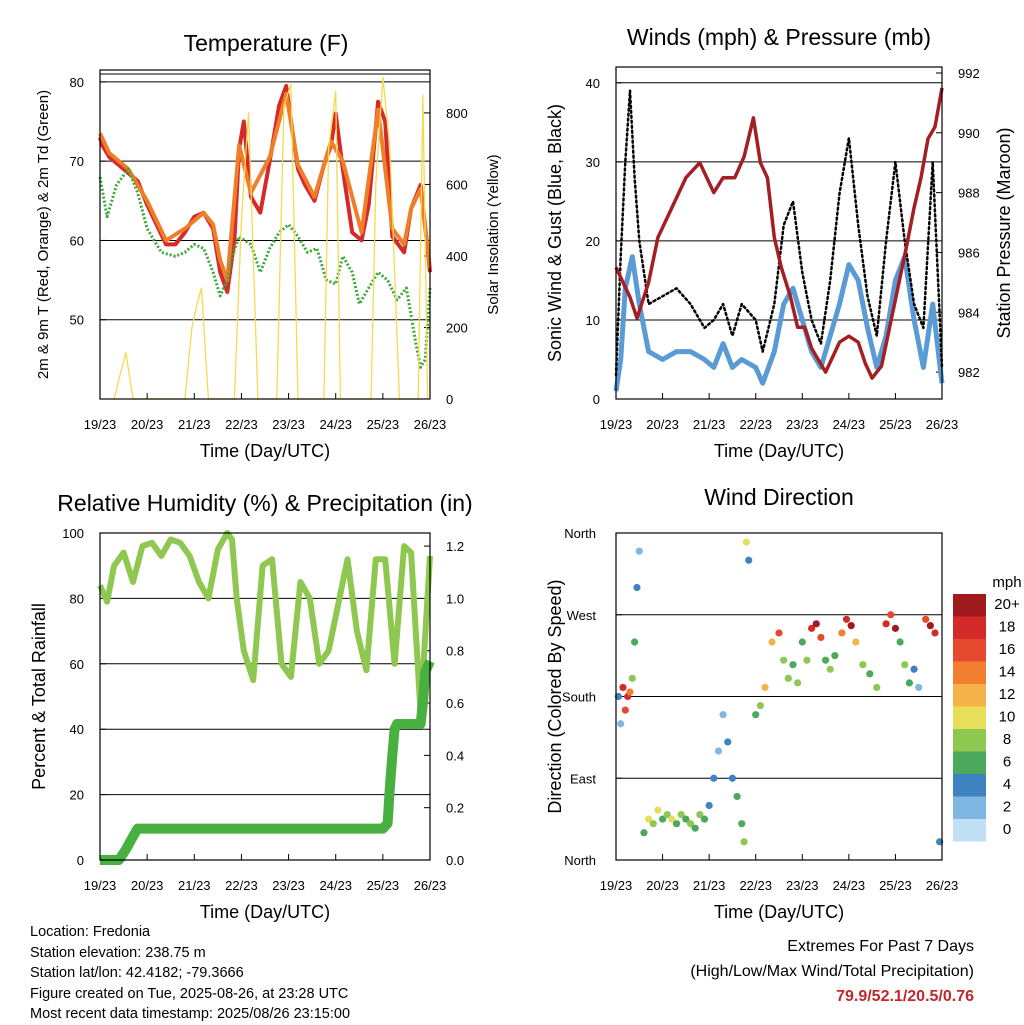 This screenshot has height=1025, width=1024. Describe the element at coordinates (455, 860) in the screenshot. I see `y2-tick-label: 0.0` at that location.